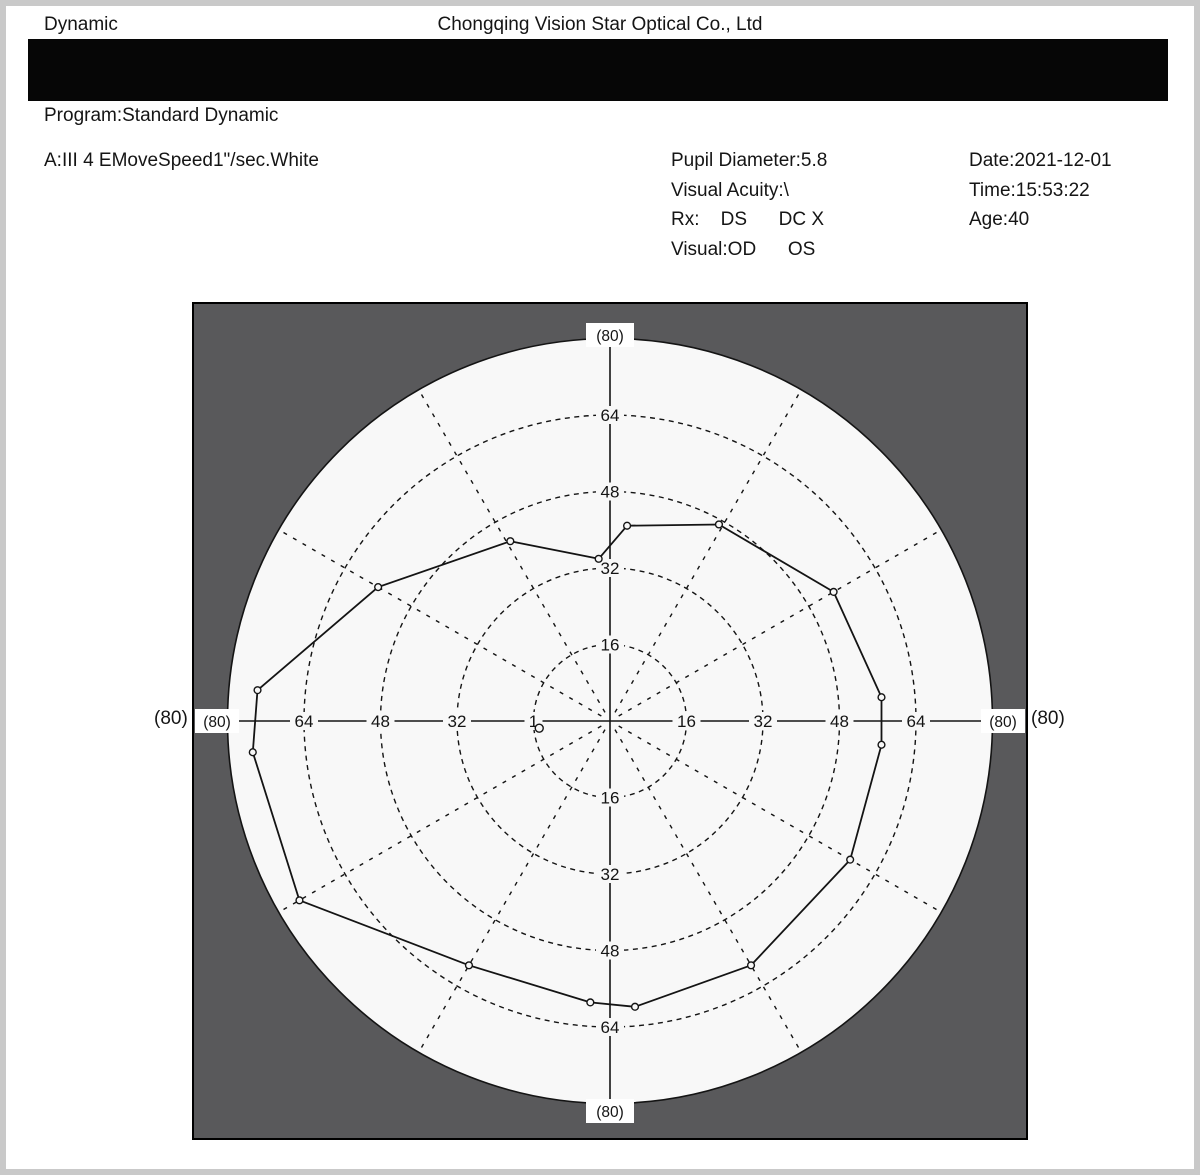 This screenshot has height=1175, width=1200. I want to click on v-axis-label-top-16: 16, so click(610, 645).